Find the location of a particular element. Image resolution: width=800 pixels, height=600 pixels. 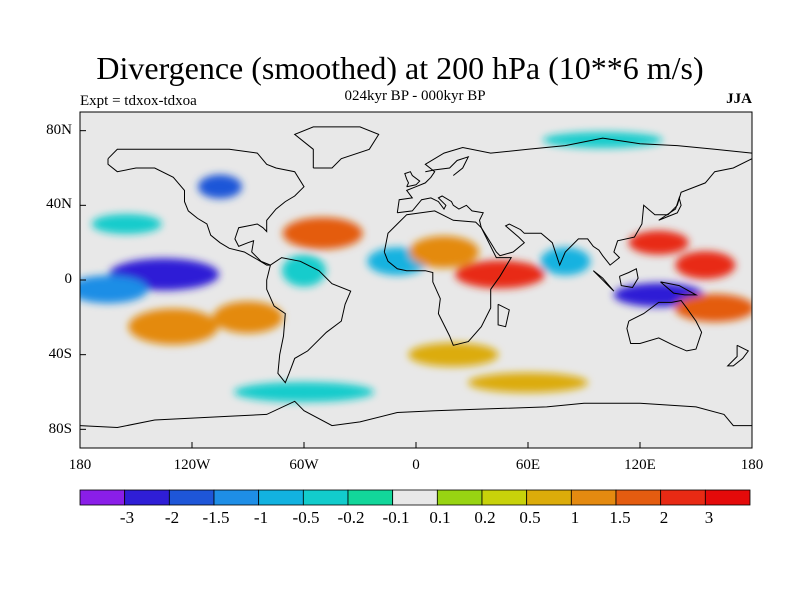

lat-label-80s: 80S is located at coordinates (60, 429).